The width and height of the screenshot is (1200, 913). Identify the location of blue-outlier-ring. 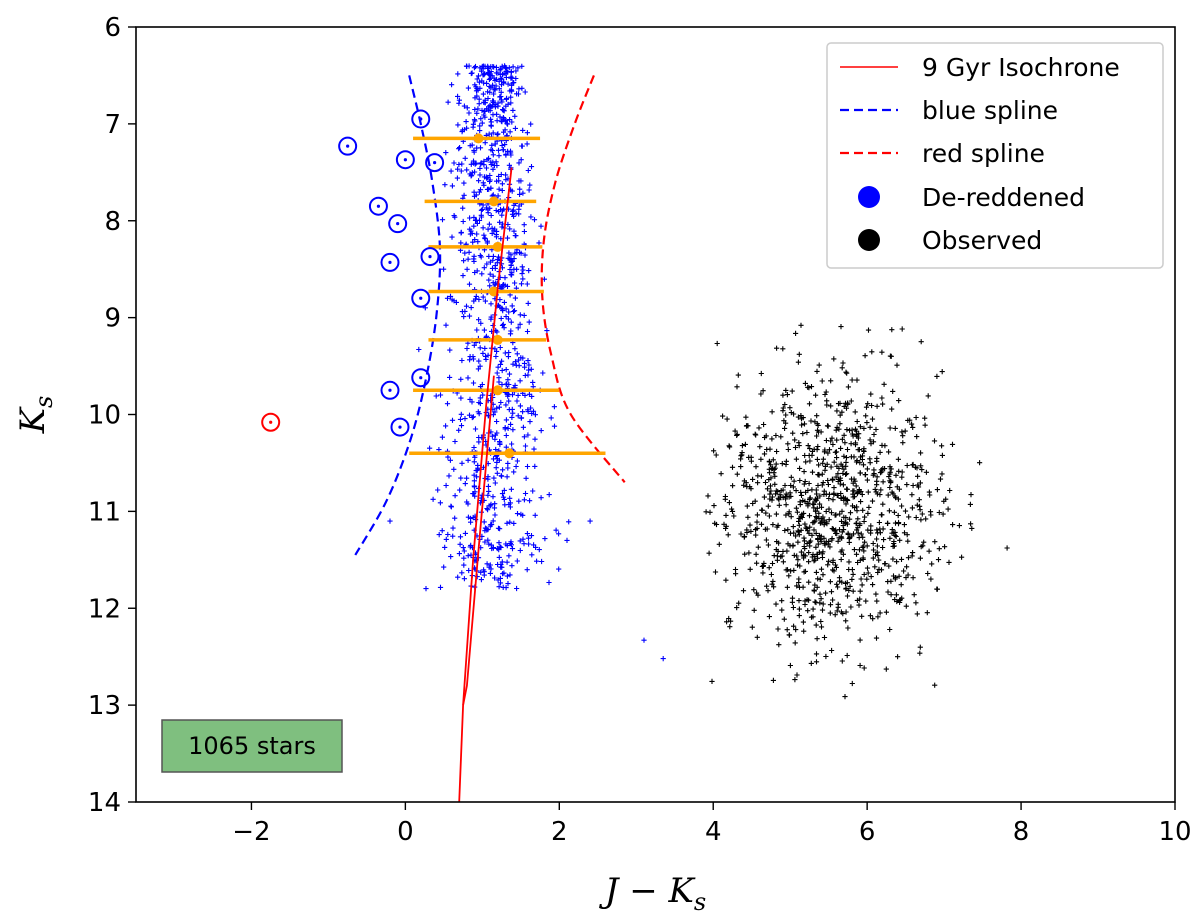
(421, 378).